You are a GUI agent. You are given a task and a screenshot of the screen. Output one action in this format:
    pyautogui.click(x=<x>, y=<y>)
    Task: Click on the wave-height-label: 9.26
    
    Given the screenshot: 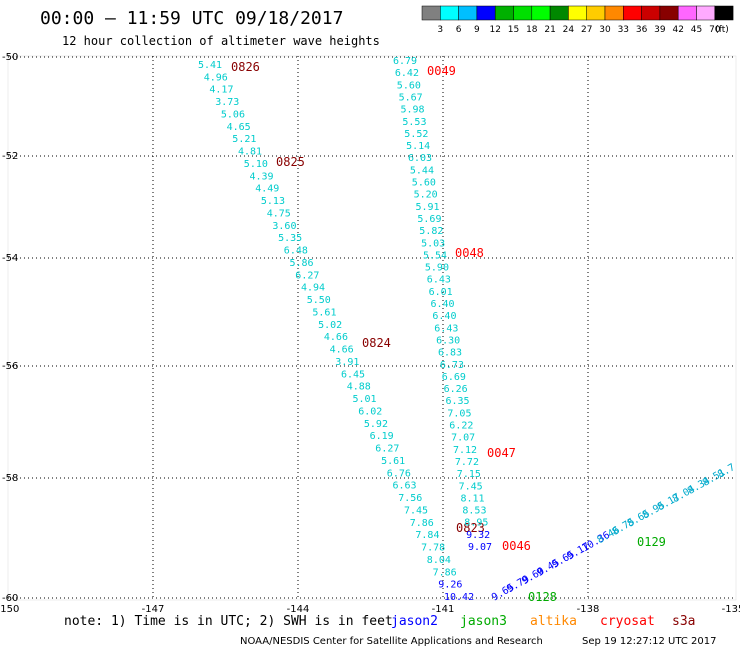 What is the action you would take?
    pyautogui.click(x=450, y=585)
    